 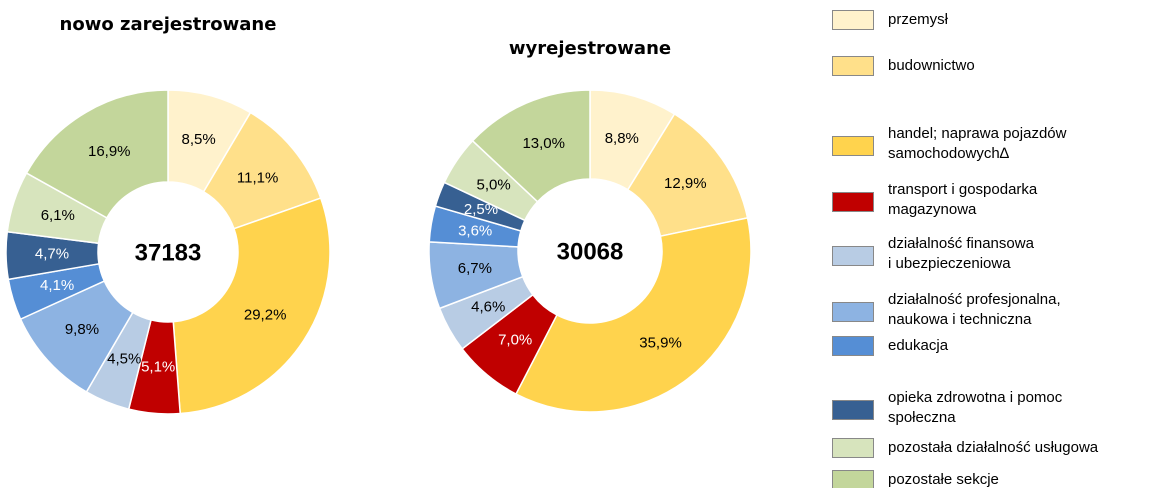 What do you see at coordinates (918, 345) in the screenshot?
I see `legend-label: edukacja` at bounding box center [918, 345].